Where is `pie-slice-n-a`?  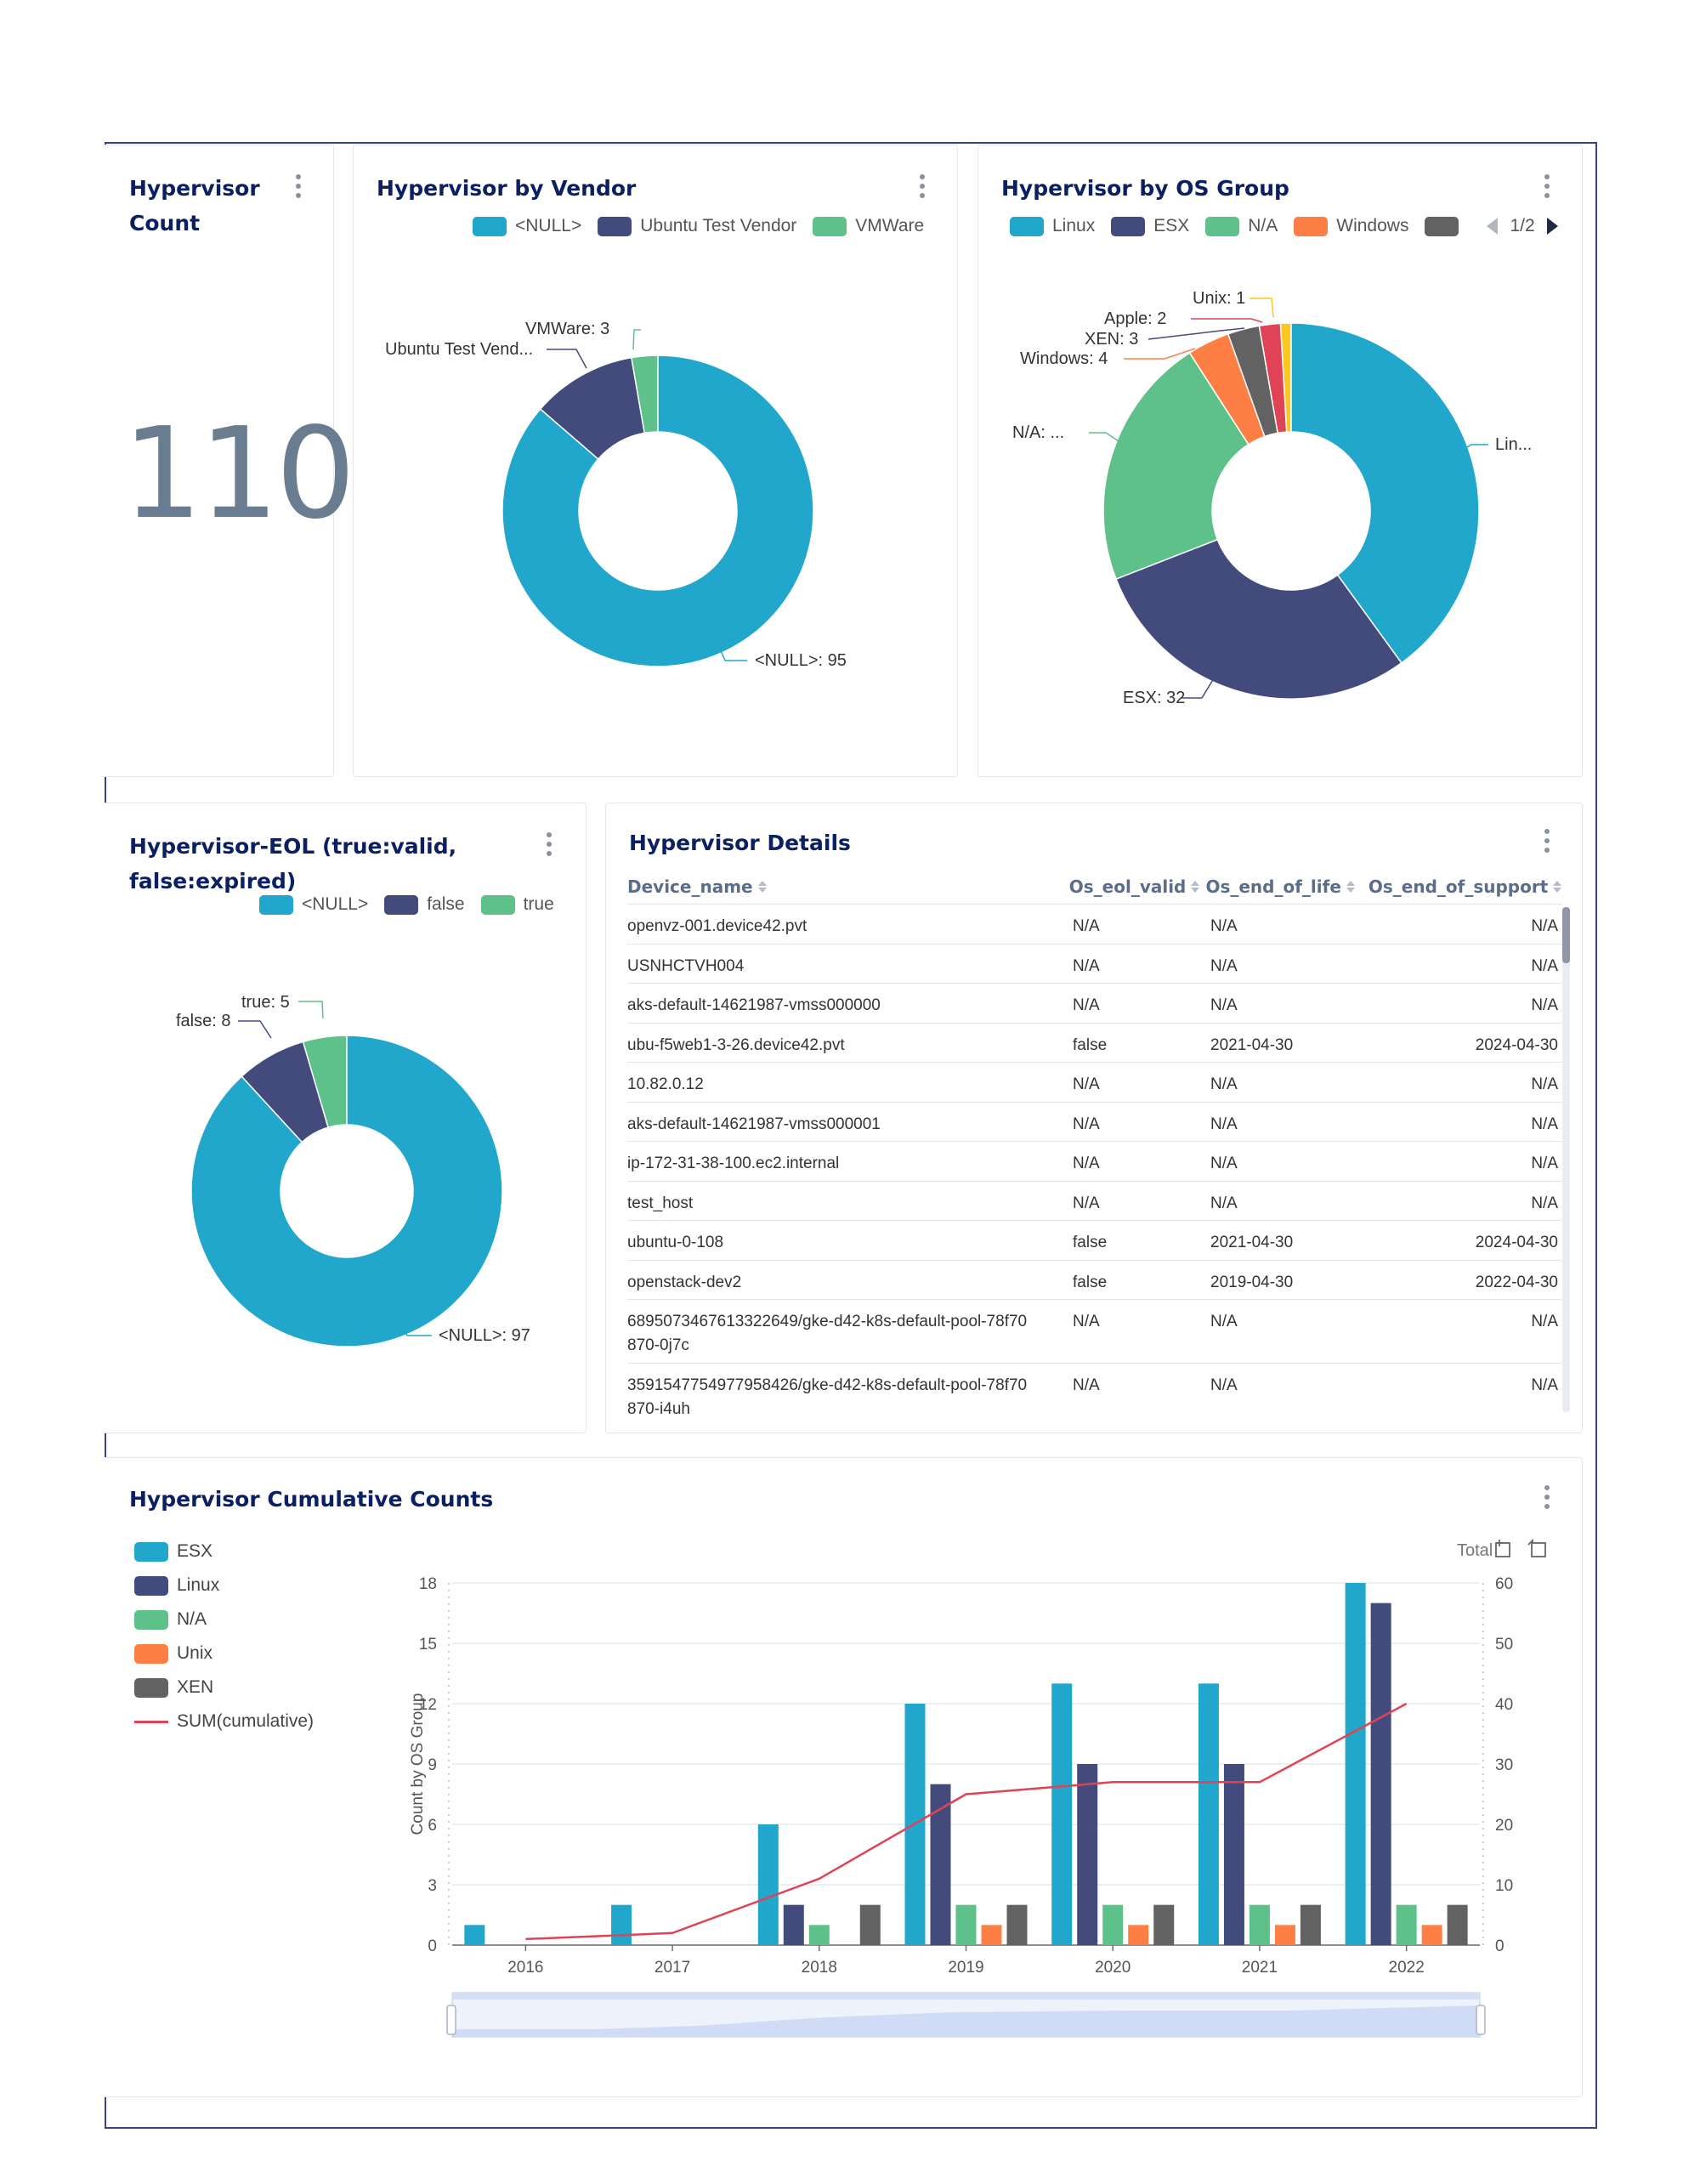
pie-slice-n-a is located at coordinates (1176, 466).